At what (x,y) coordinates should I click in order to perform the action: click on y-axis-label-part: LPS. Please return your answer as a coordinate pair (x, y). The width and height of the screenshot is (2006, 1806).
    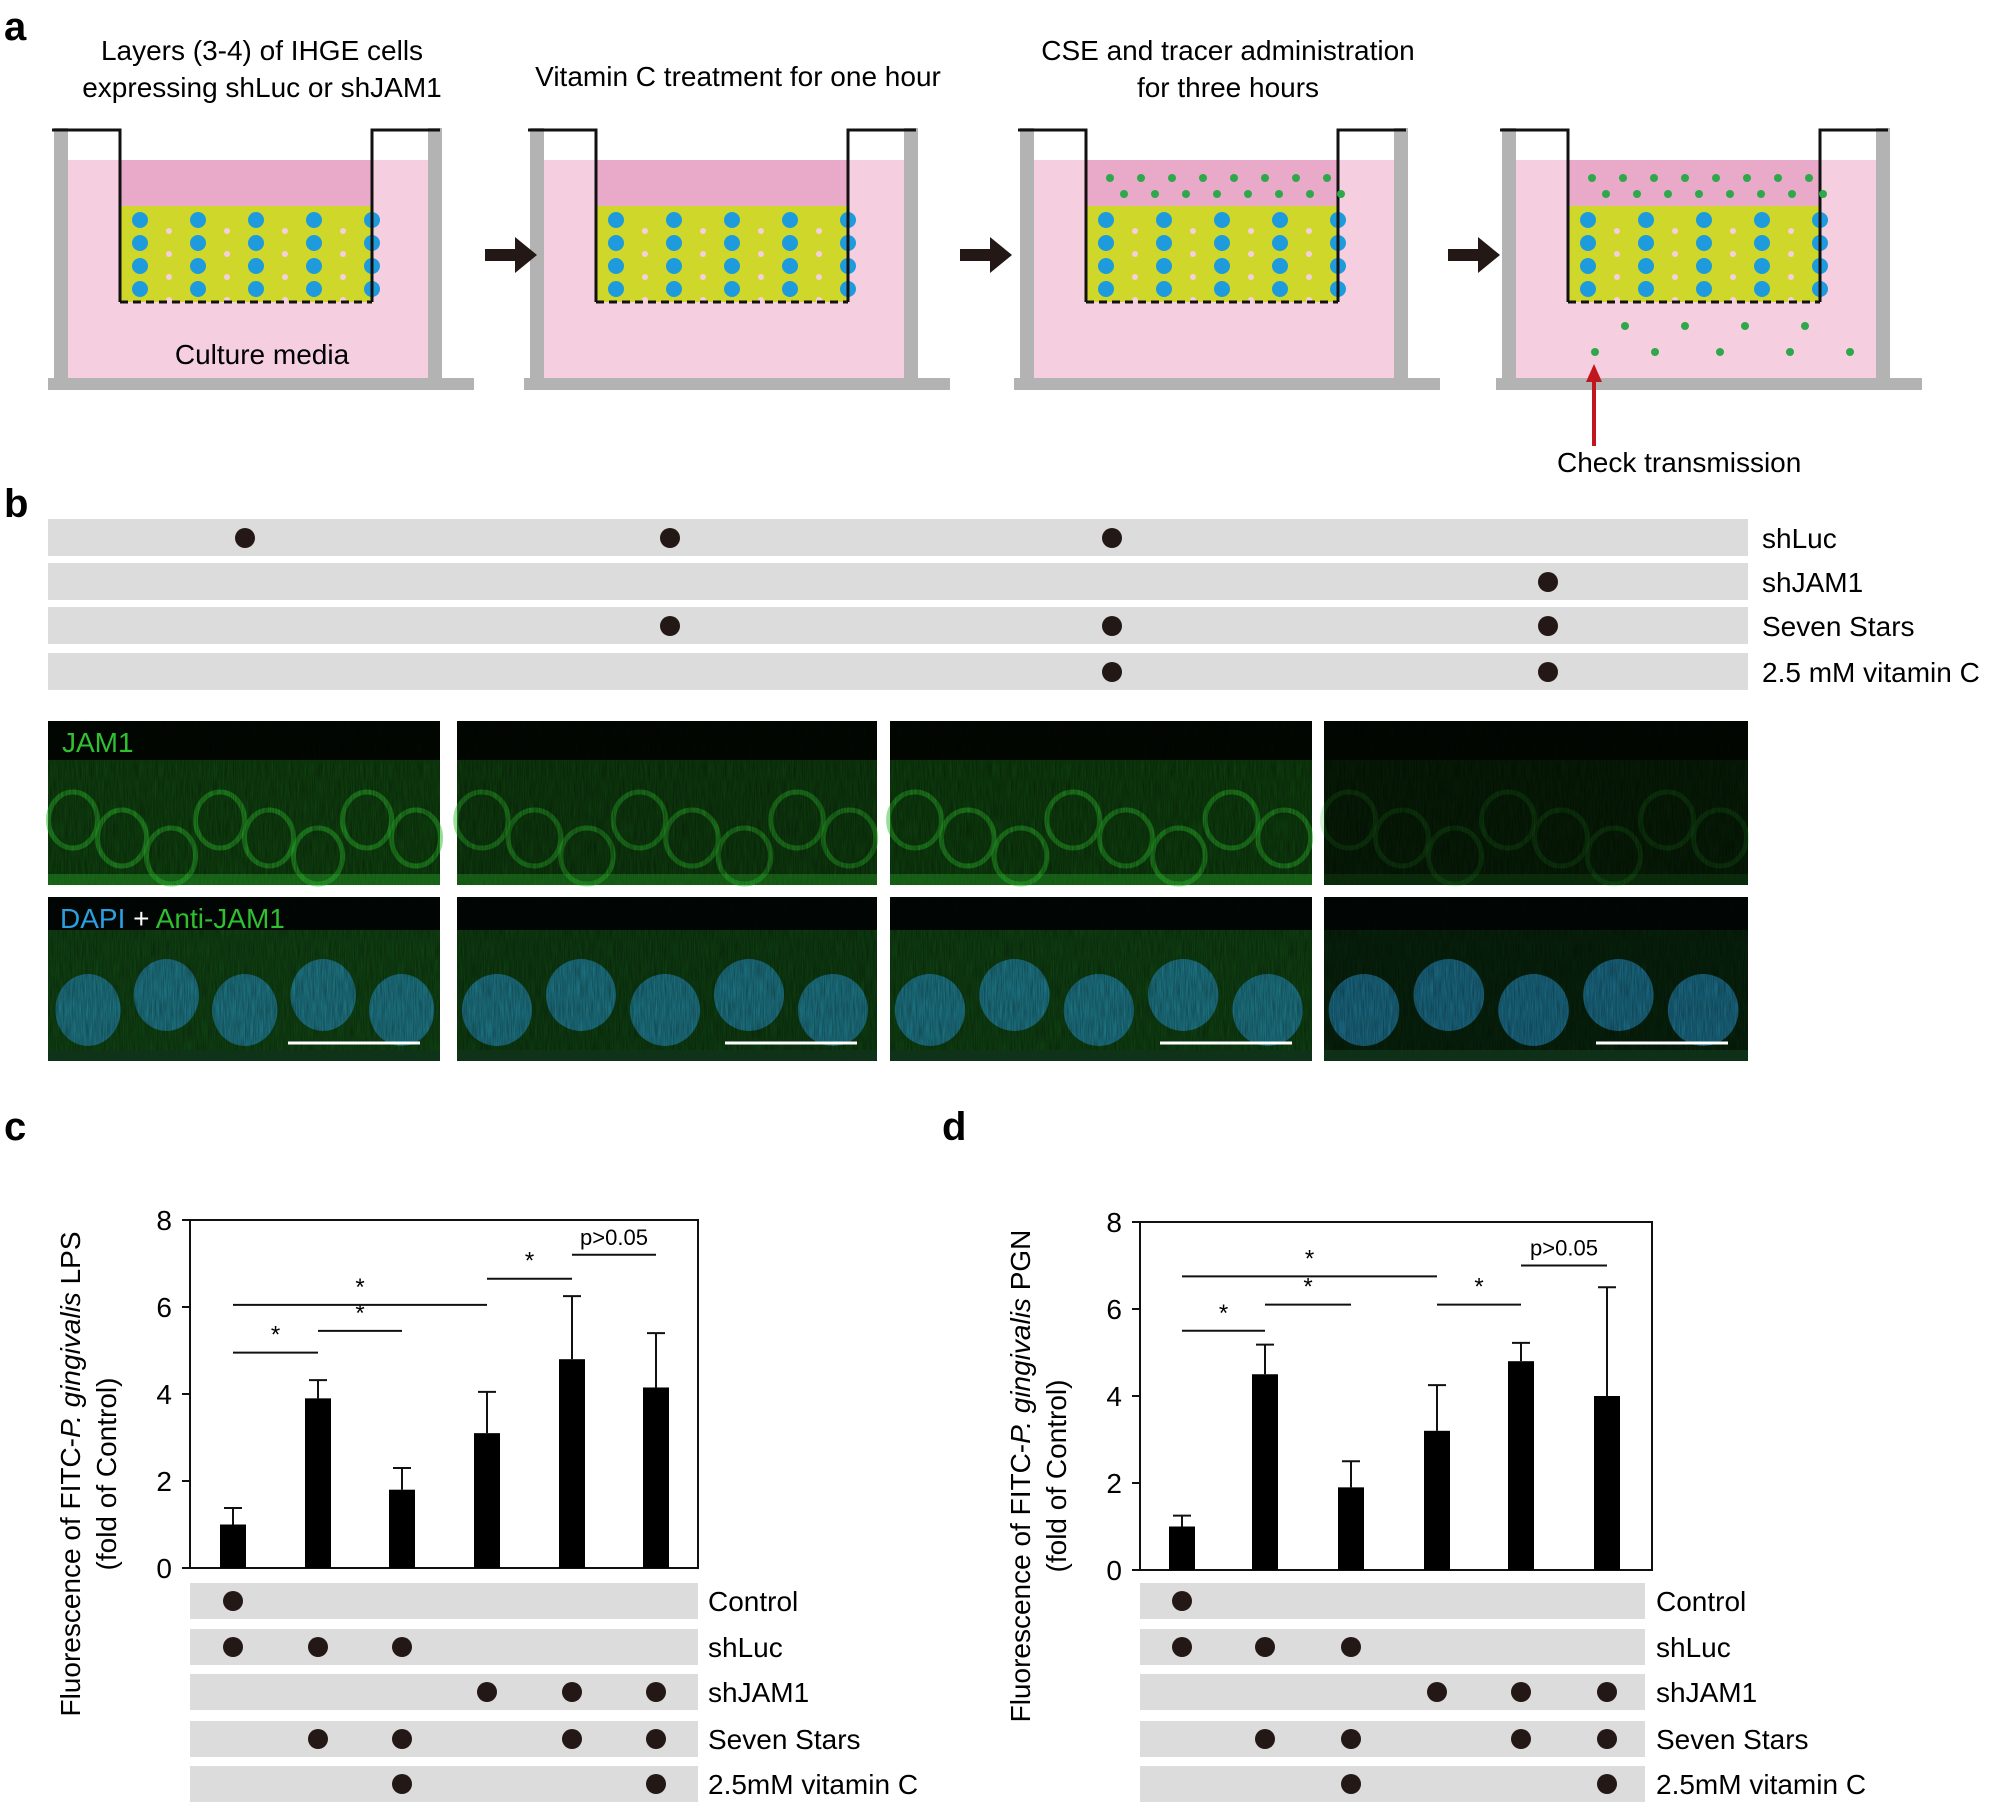
    Looking at the image, I should click on (70, 1261).